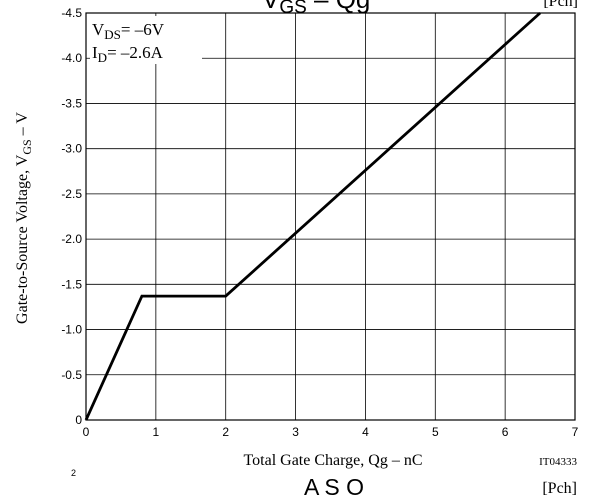 Image resolution: width=590 pixels, height=503 pixels. I want to click on x-tick-label: 4, so click(365, 432).